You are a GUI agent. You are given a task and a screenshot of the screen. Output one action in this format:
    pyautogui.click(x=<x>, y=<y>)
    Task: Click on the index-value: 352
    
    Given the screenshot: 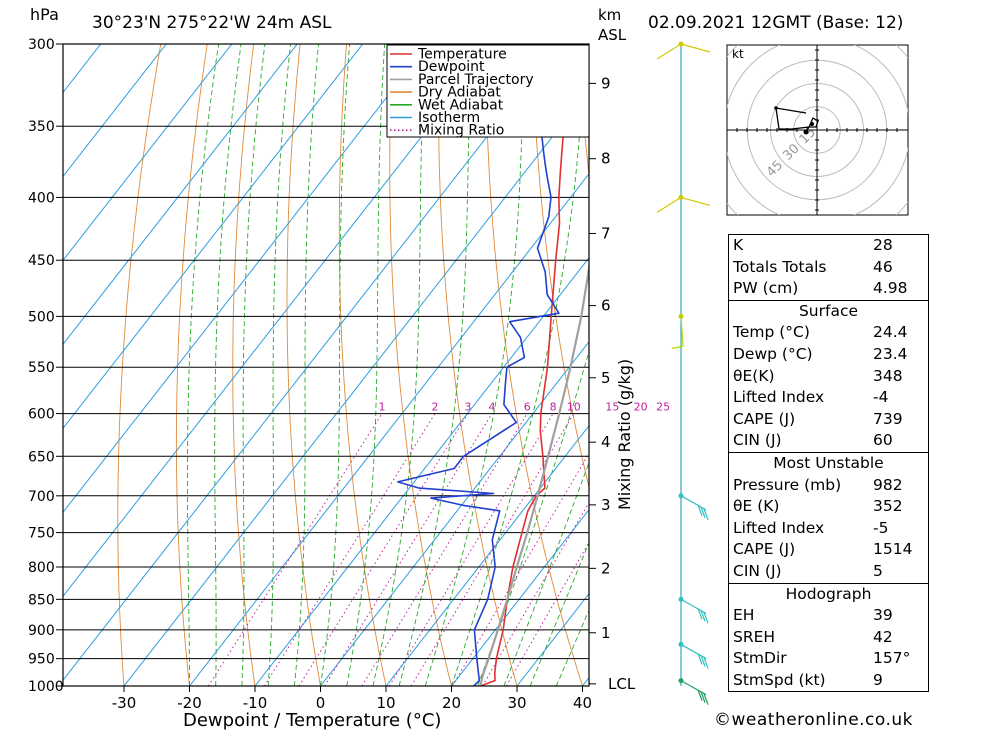 What is the action you would take?
    pyautogui.click(x=888, y=506)
    